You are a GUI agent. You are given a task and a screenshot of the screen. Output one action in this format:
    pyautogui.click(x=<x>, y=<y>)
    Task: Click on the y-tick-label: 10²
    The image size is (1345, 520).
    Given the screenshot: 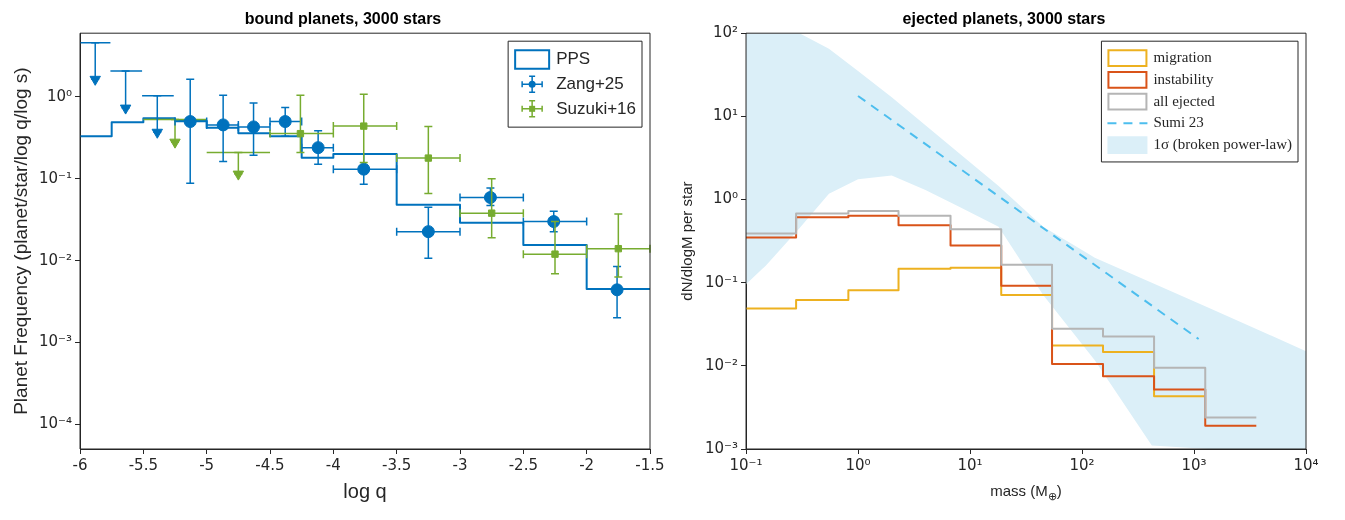 What is the action you would take?
    pyautogui.click(x=725, y=32)
    